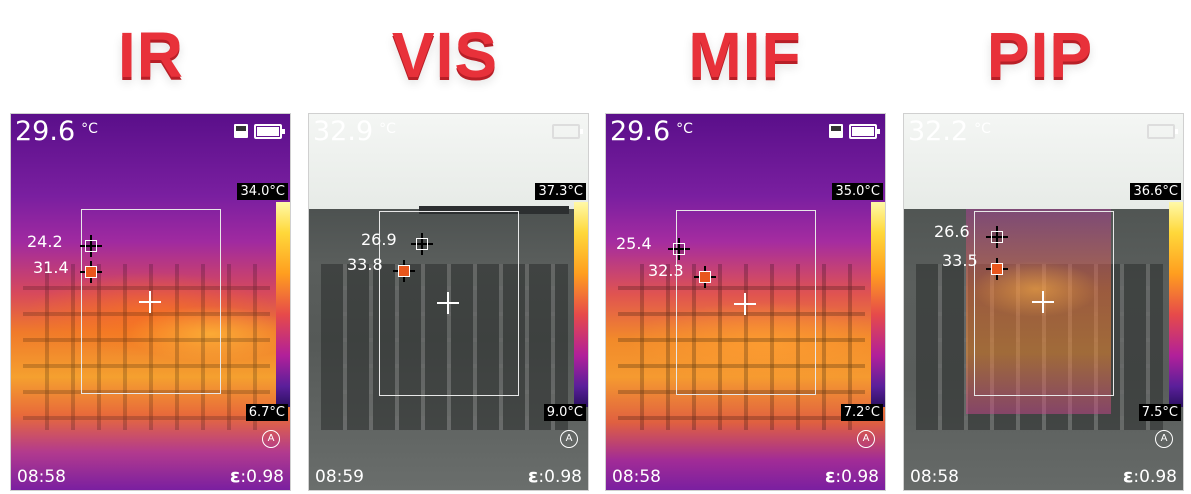 The image size is (1191, 494). Describe the element at coordinates (494, 210) in the screenshot. I see `taskbar` at that location.